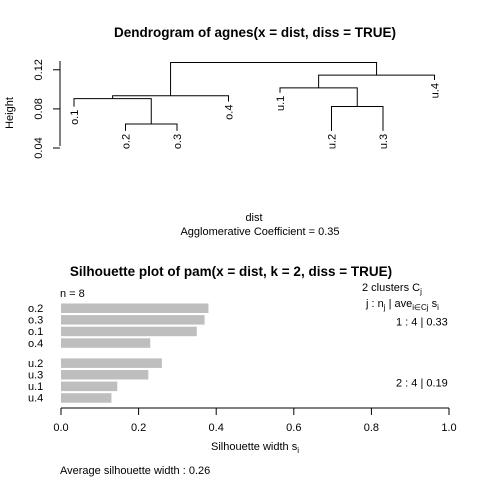 The height and width of the screenshot is (480, 480). Describe the element at coordinates (436, 90) in the screenshot. I see `dendrogram-leaf-label: u.4` at that location.